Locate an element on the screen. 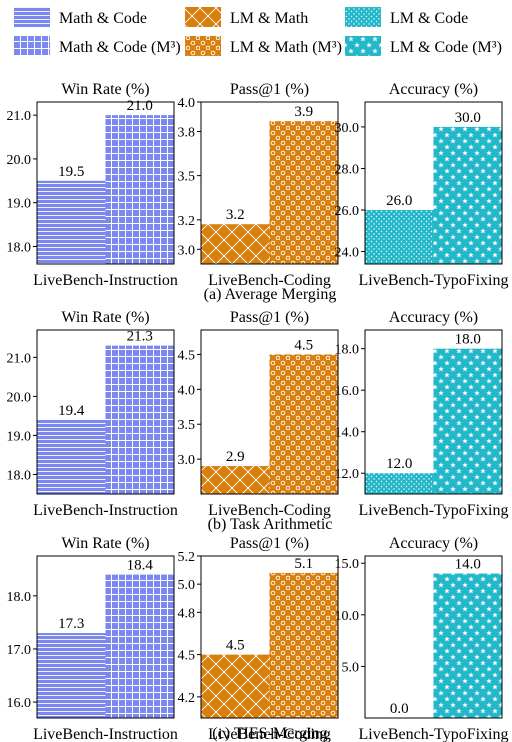  data-label: 21.3 is located at coordinates (140, 337).